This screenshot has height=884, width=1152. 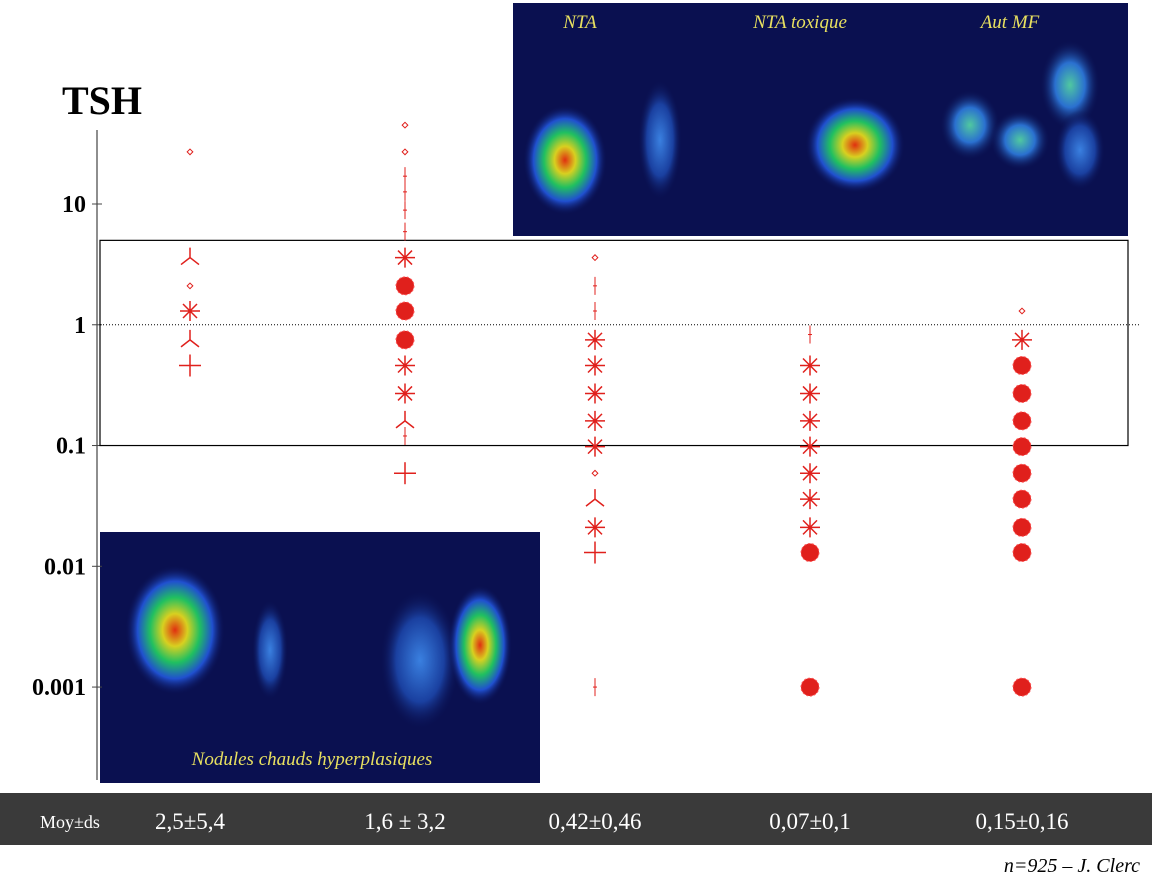 What do you see at coordinates (820, 119) in the screenshot?
I see `scan-images-top: NTA NTA toxique Aut MF` at bounding box center [820, 119].